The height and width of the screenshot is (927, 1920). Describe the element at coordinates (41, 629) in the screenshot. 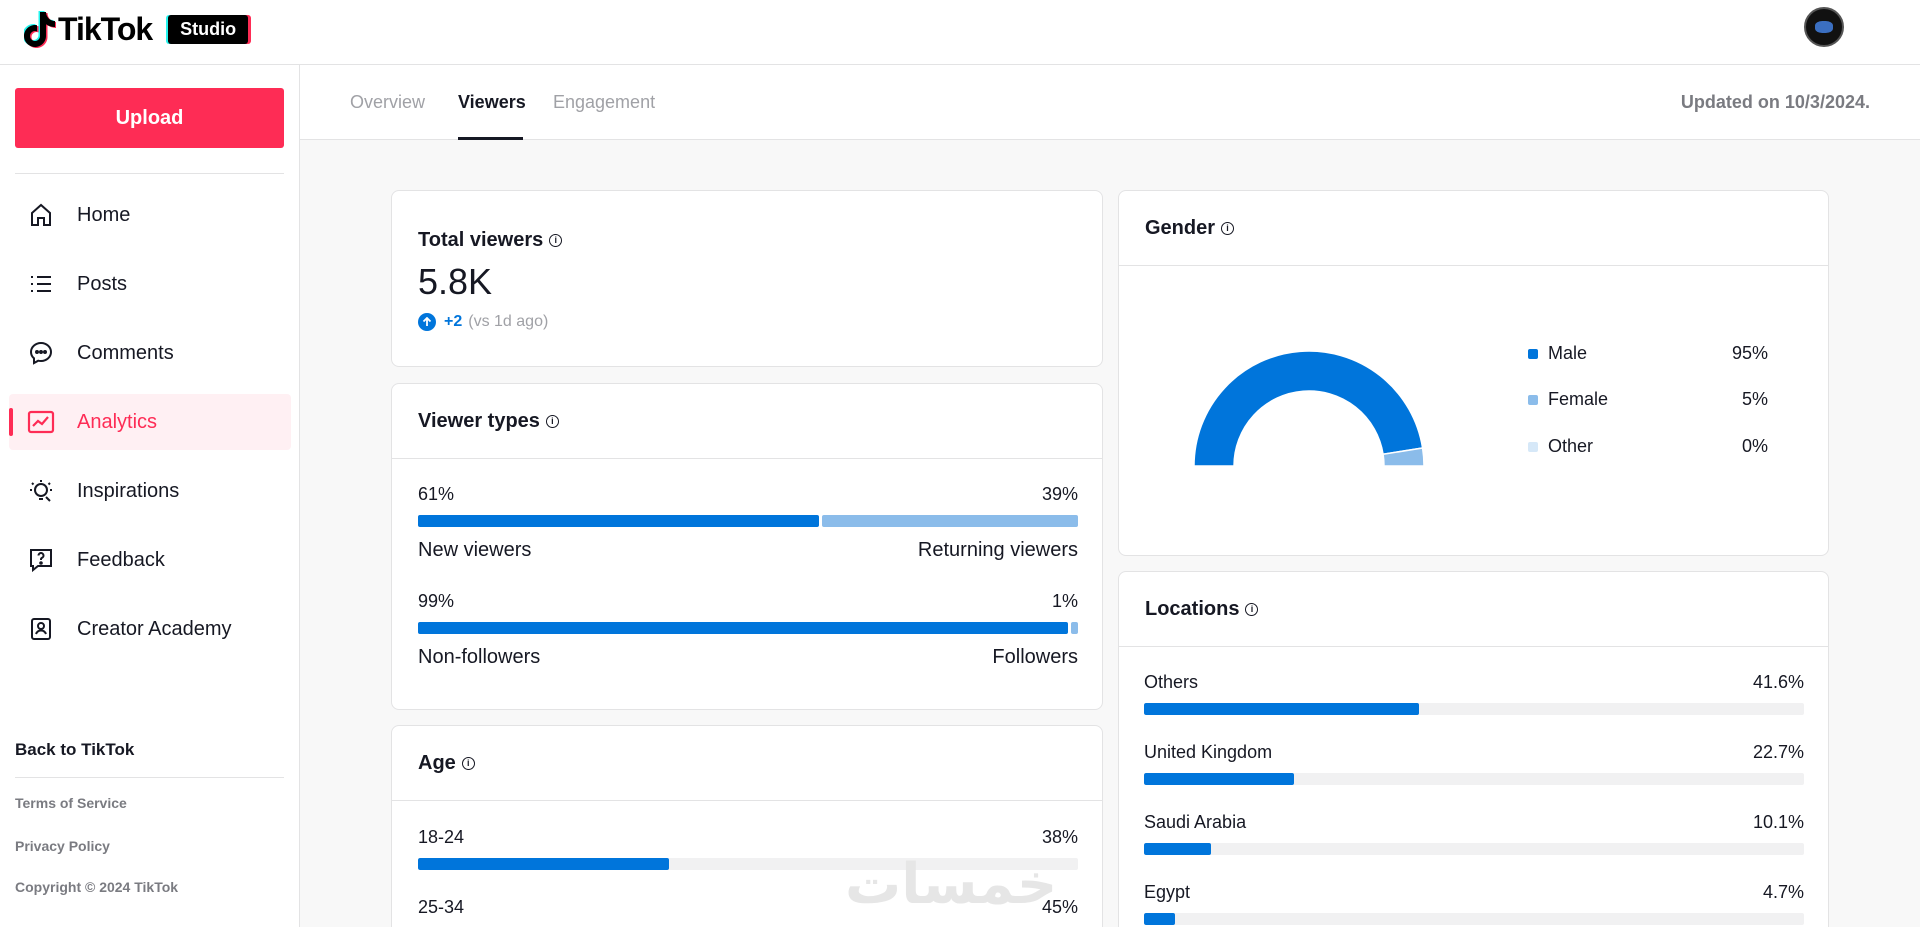

I see `academy-icon` at that location.